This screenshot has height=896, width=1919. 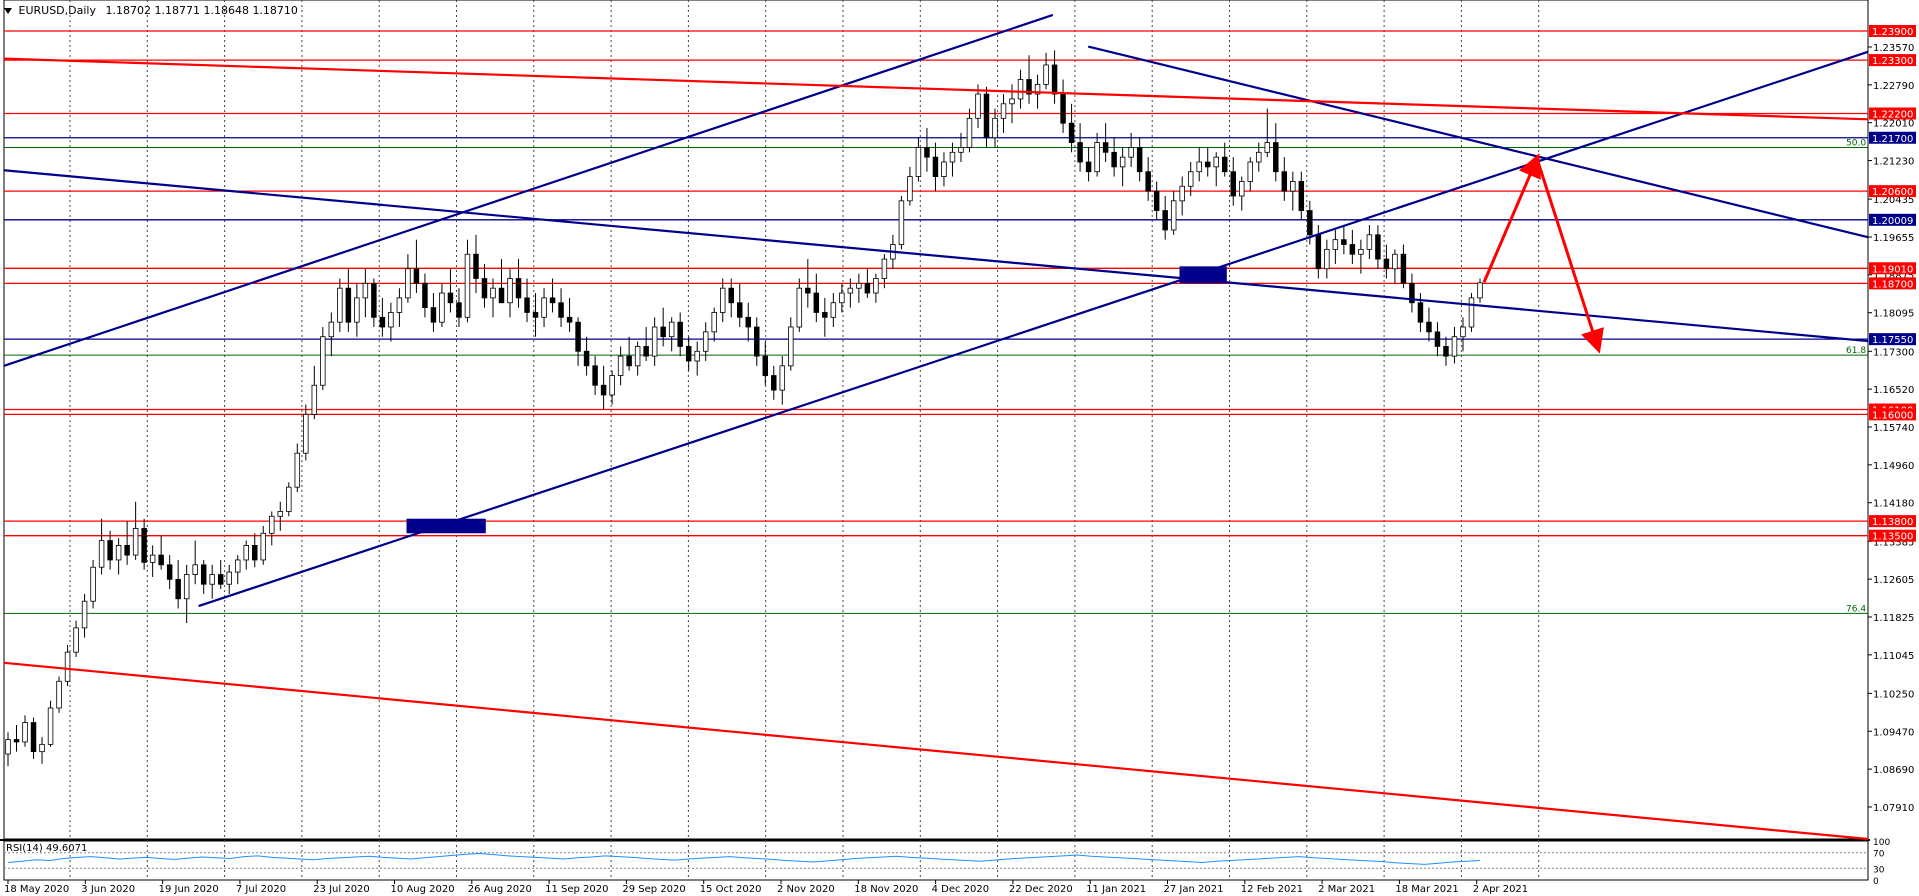 What do you see at coordinates (1892, 269) in the screenshot?
I see `level-price-label: 1.19010` at bounding box center [1892, 269].